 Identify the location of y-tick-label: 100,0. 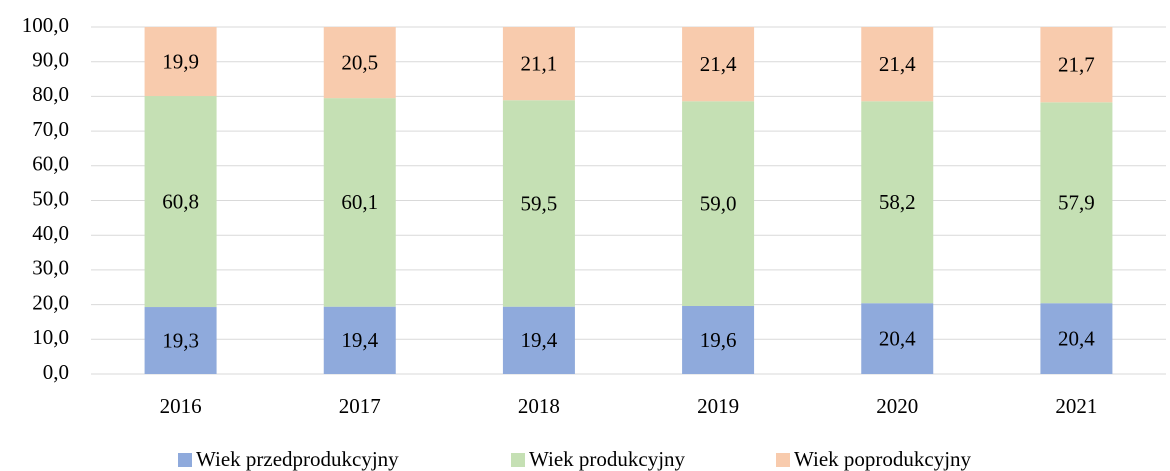
(45, 25).